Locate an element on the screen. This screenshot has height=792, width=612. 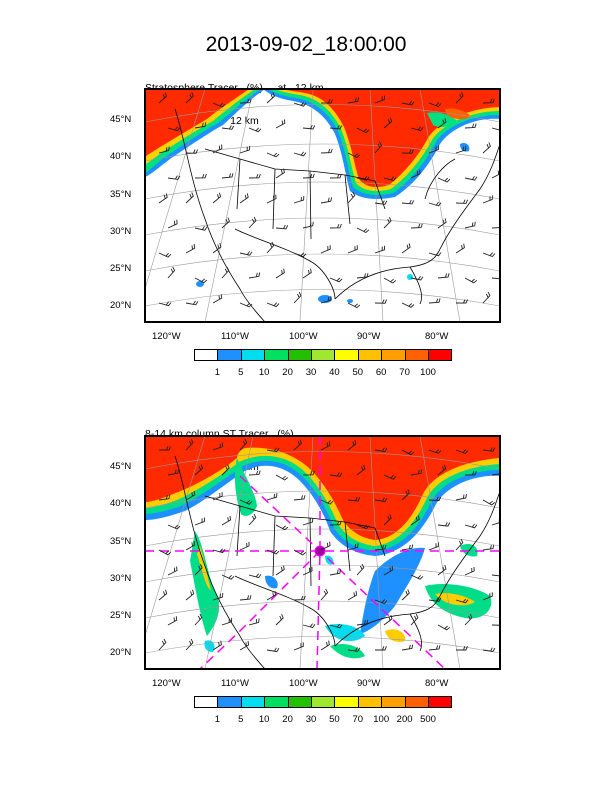
lon-label: 120°W is located at coordinates (166, 336).